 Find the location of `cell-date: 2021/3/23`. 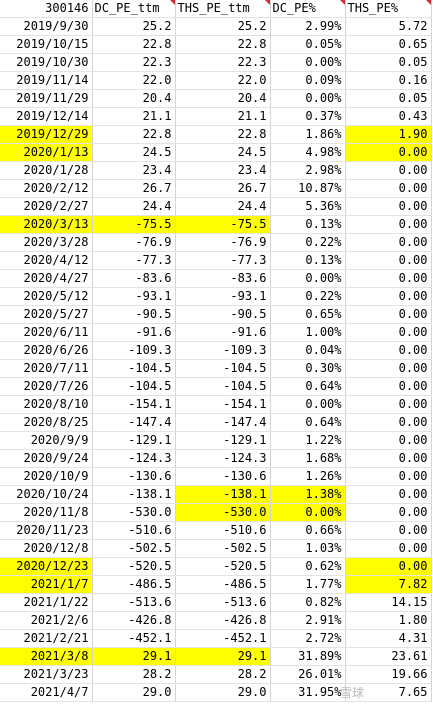

cell-date: 2021/3/23 is located at coordinates (46, 675).